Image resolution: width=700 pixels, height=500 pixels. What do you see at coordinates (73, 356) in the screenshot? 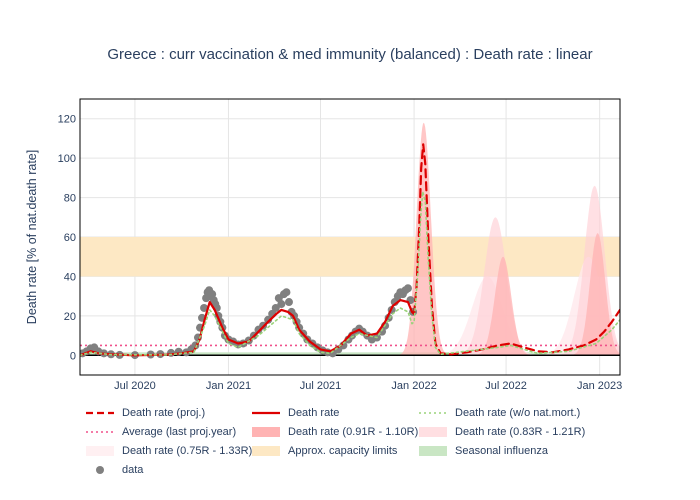
I see `y-tick-label: 0` at bounding box center [73, 356].